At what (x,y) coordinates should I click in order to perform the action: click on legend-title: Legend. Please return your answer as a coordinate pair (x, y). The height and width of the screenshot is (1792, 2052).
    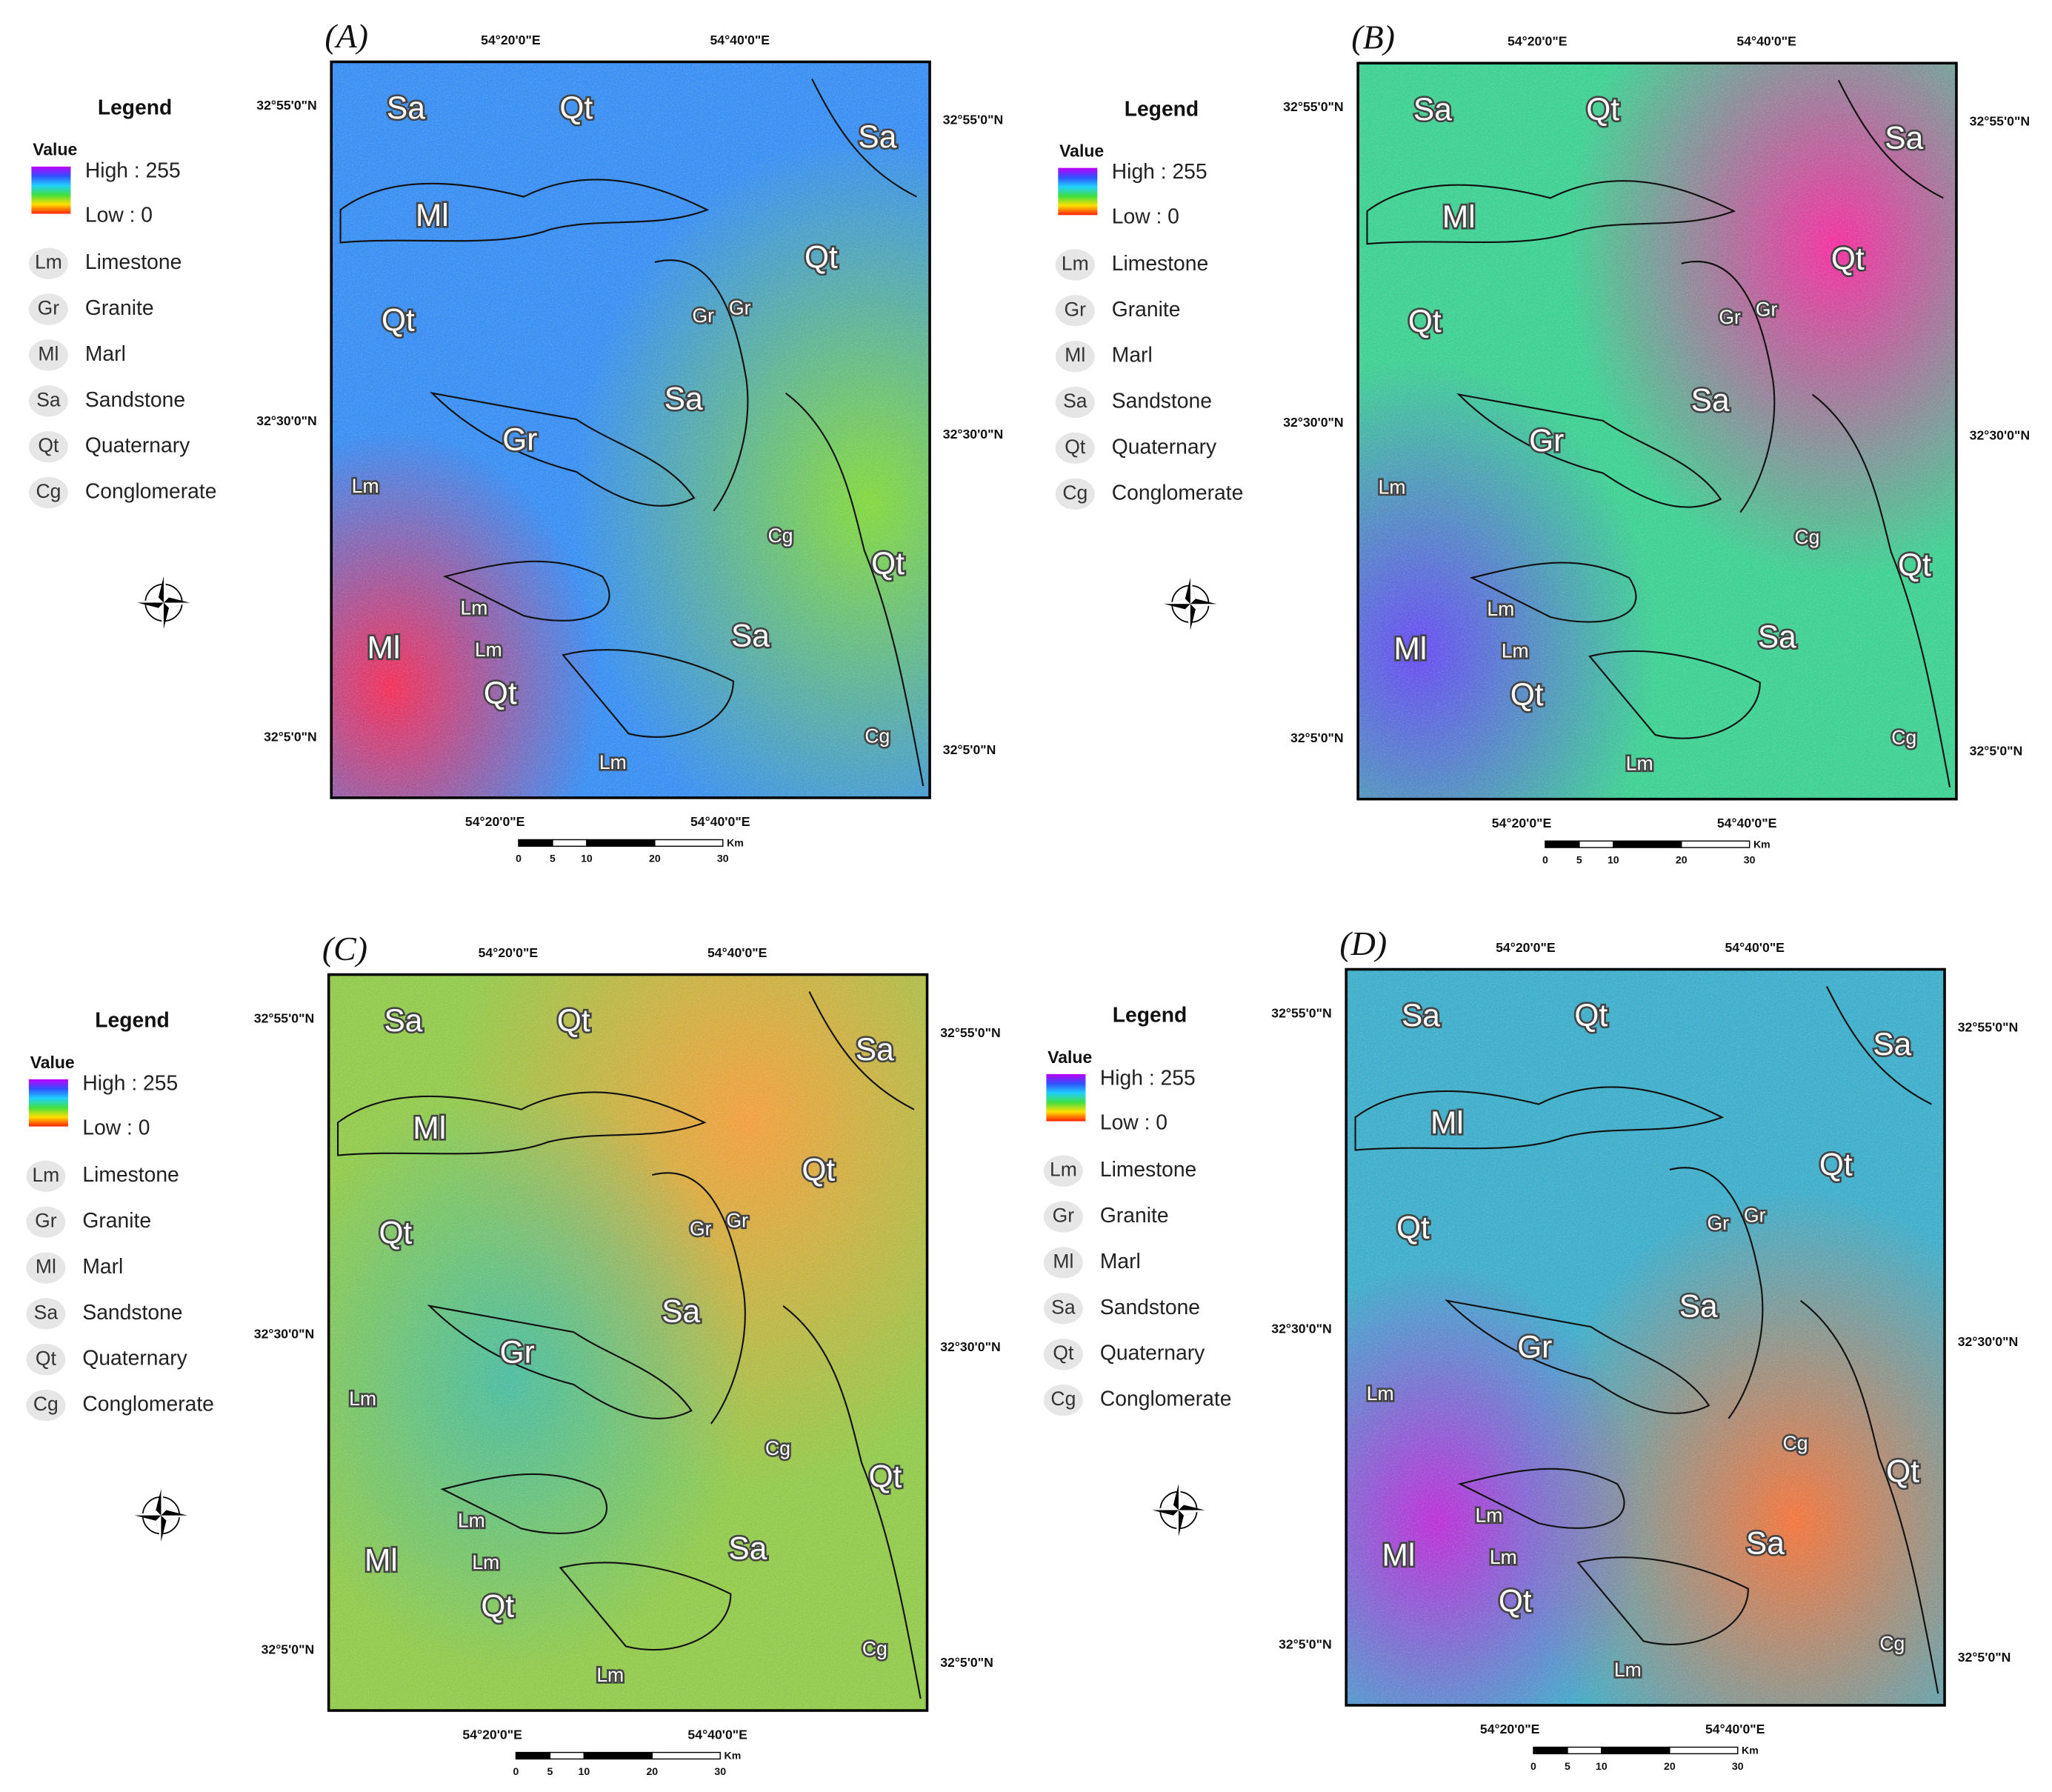
    Looking at the image, I should click on (135, 108).